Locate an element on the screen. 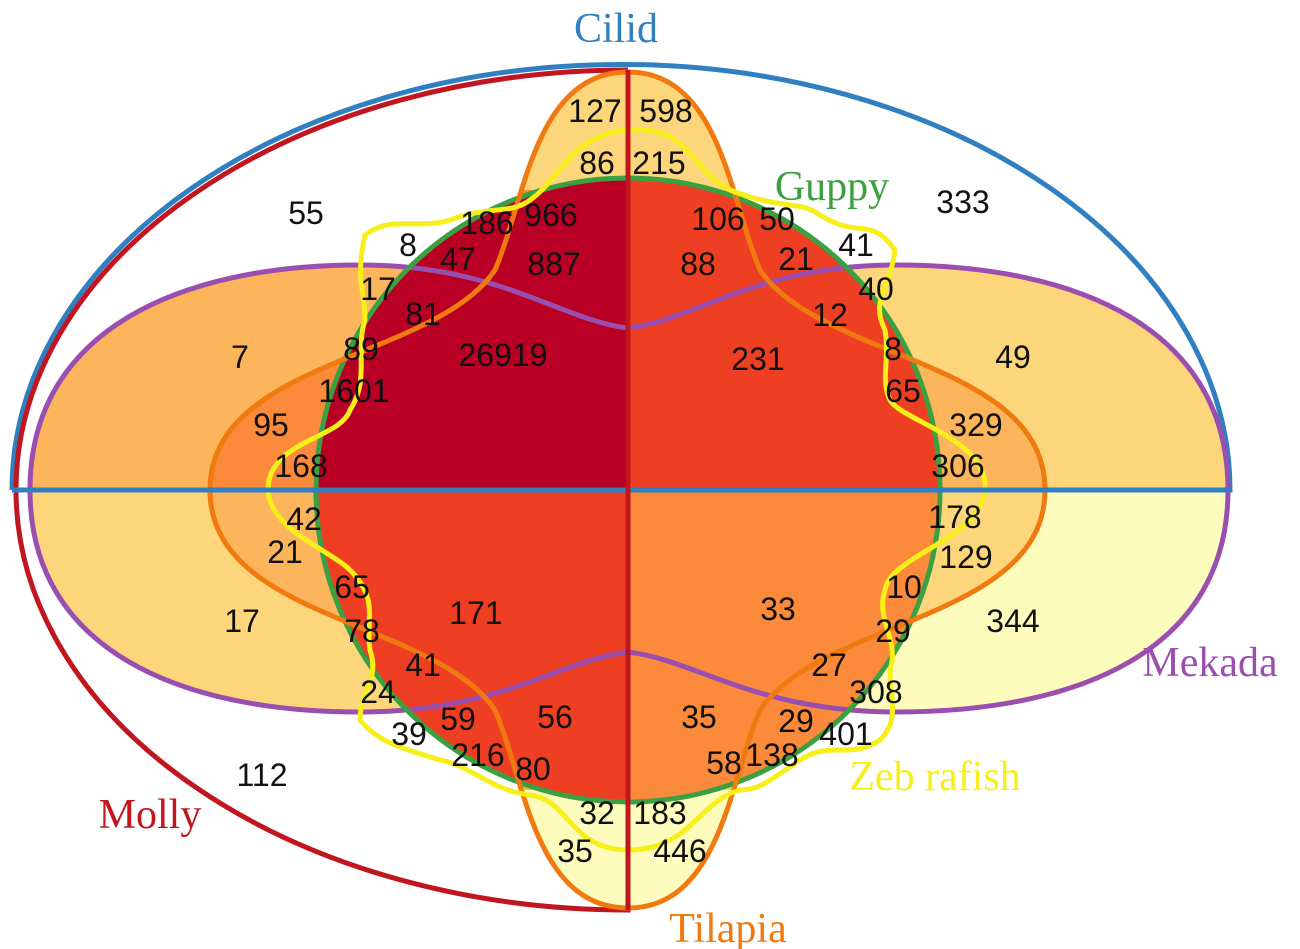  region-count: 401 is located at coordinates (845, 734).